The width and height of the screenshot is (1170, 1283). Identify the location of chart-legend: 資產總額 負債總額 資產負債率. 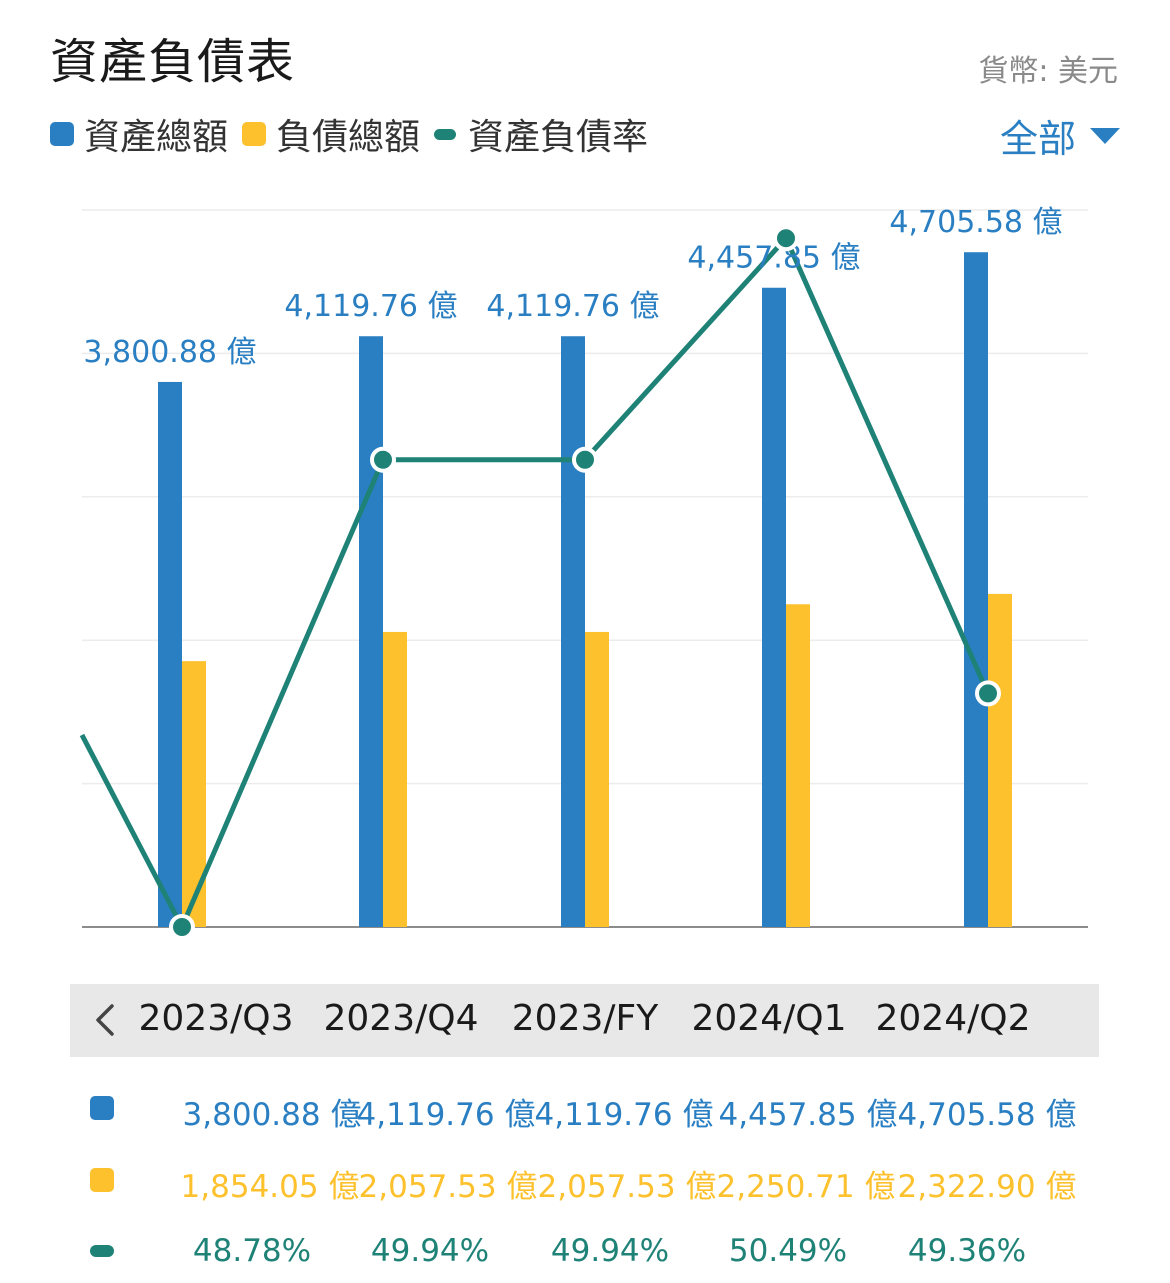
(356, 134).